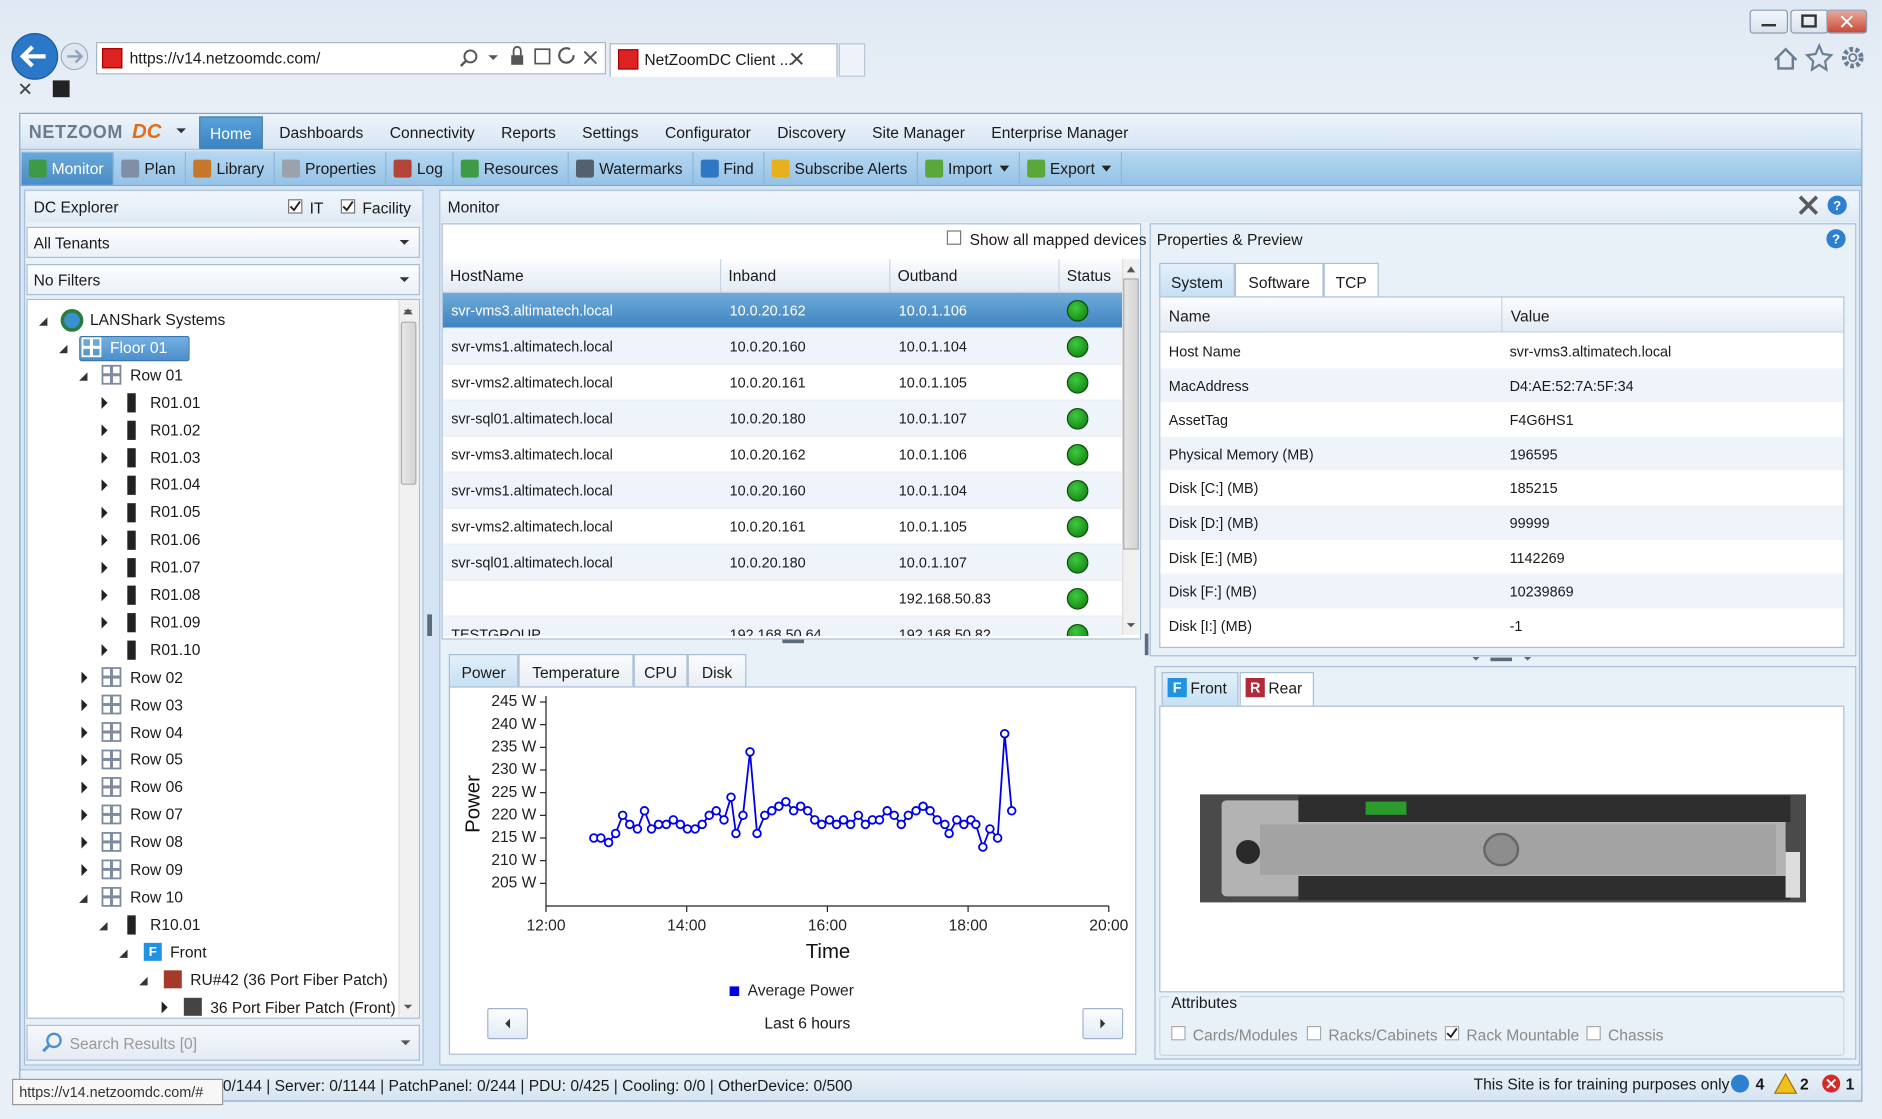 Image resolution: width=1882 pixels, height=1119 pixels. I want to click on tree-item: Row 07, so click(156, 814).